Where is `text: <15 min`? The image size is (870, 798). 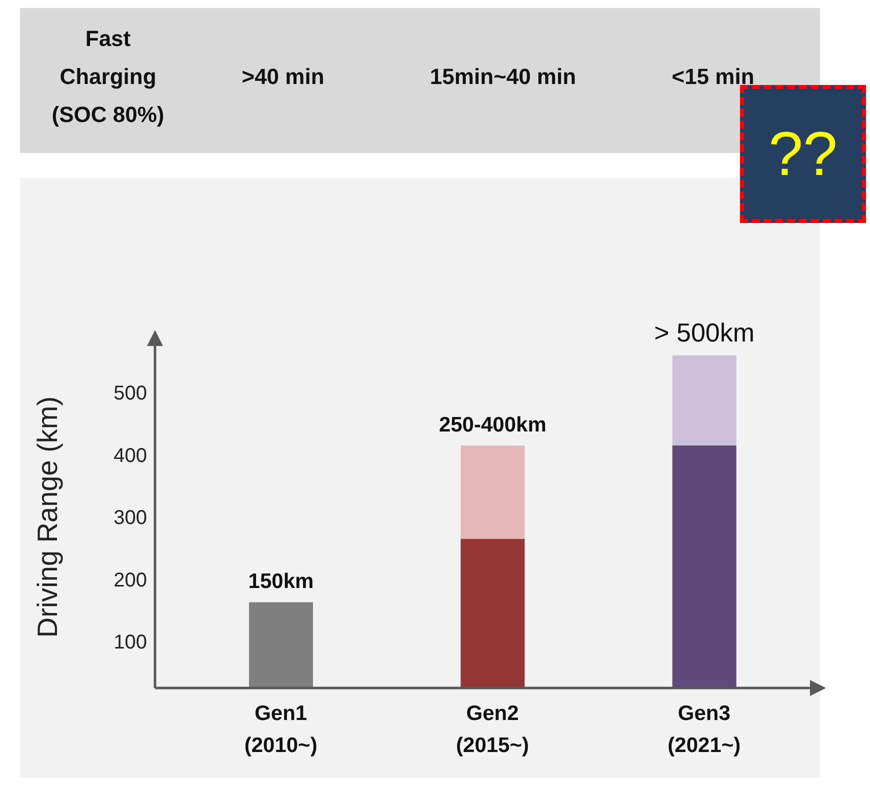 text: <15 min is located at coordinates (713, 77).